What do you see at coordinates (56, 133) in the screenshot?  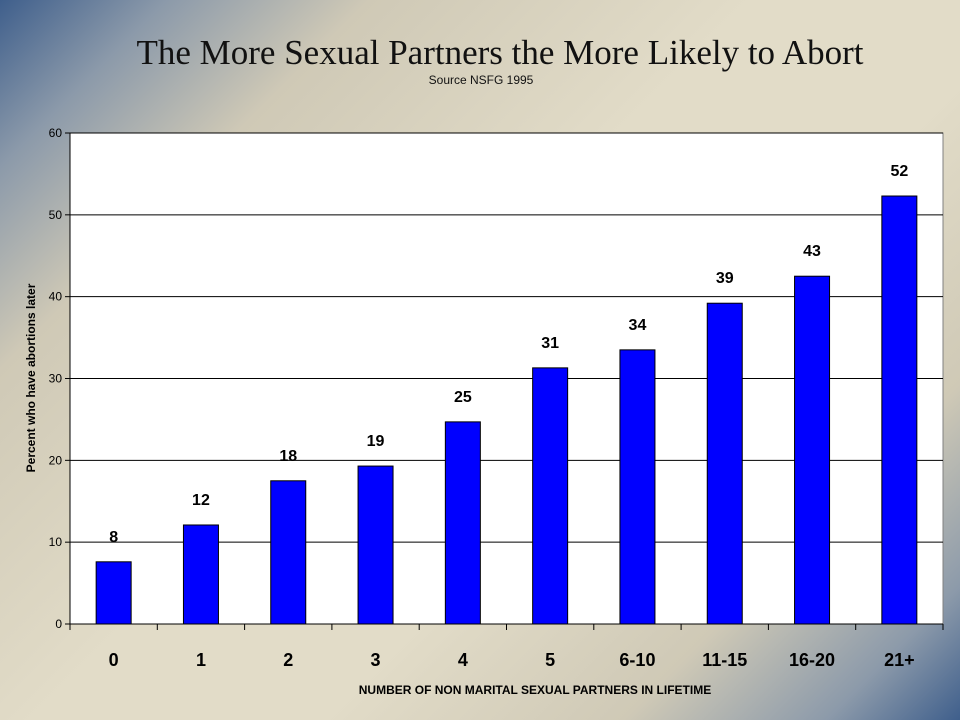 I see `y-tick-label: 60` at bounding box center [56, 133].